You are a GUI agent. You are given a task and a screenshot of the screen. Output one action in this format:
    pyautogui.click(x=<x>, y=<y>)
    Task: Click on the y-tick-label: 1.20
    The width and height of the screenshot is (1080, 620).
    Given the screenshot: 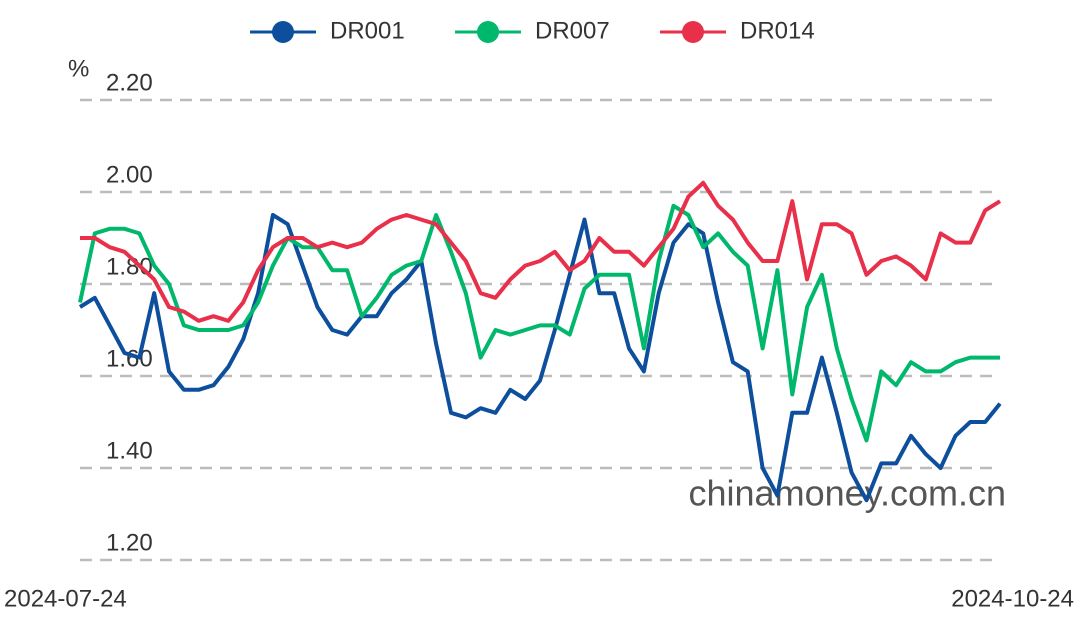 What is the action you would take?
    pyautogui.click(x=129, y=542)
    